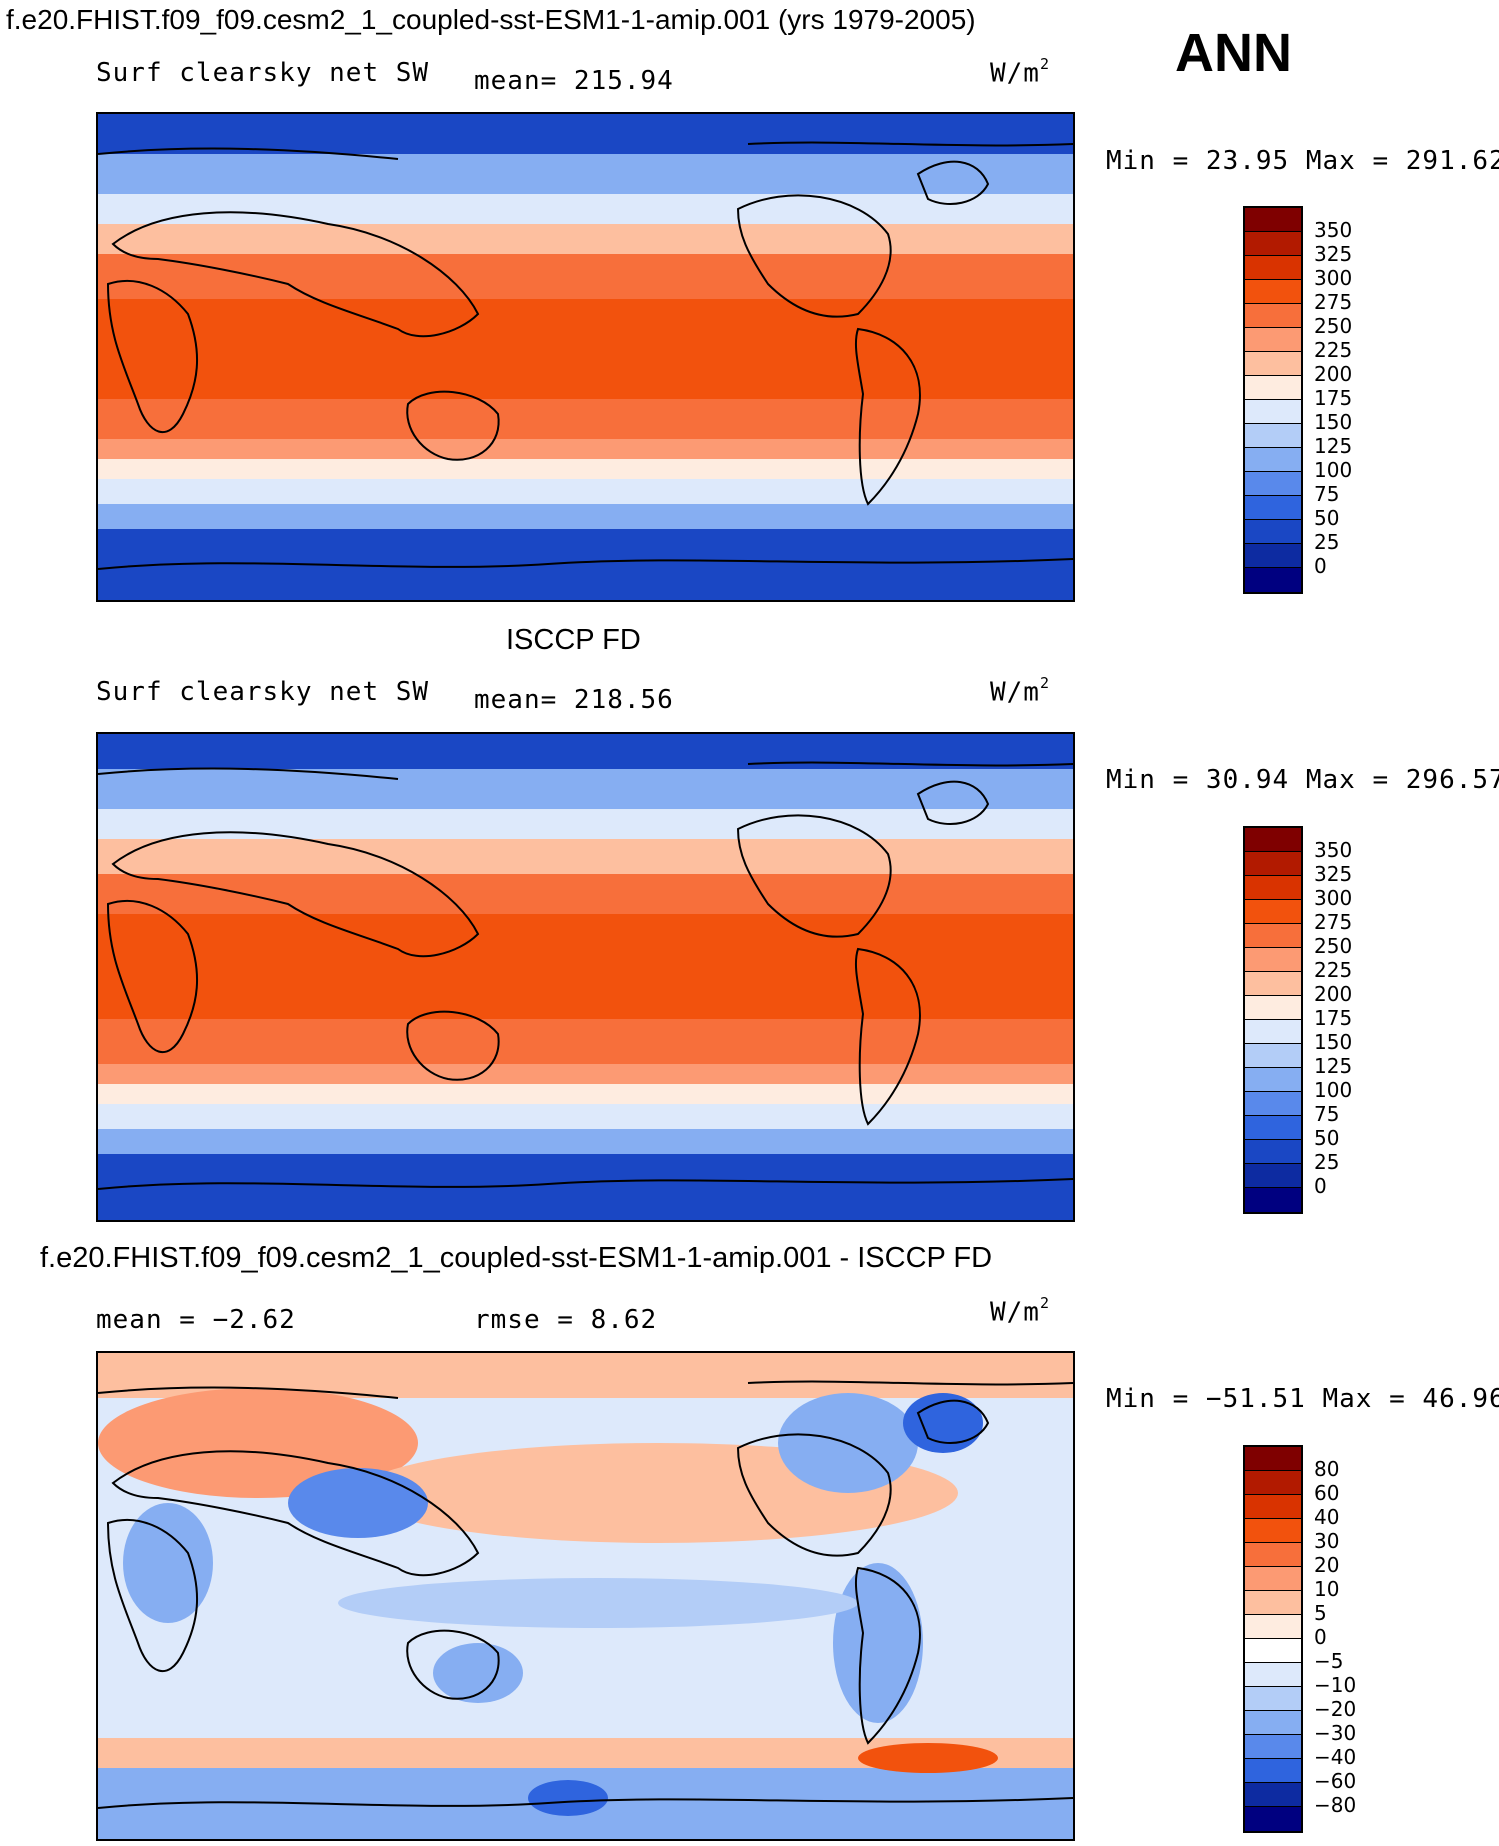 Image resolution: width=1499 pixels, height=1846 pixels. I want to click on panel-model-minmax: Min = 23.95 Max = 291.62, so click(1302, 161).